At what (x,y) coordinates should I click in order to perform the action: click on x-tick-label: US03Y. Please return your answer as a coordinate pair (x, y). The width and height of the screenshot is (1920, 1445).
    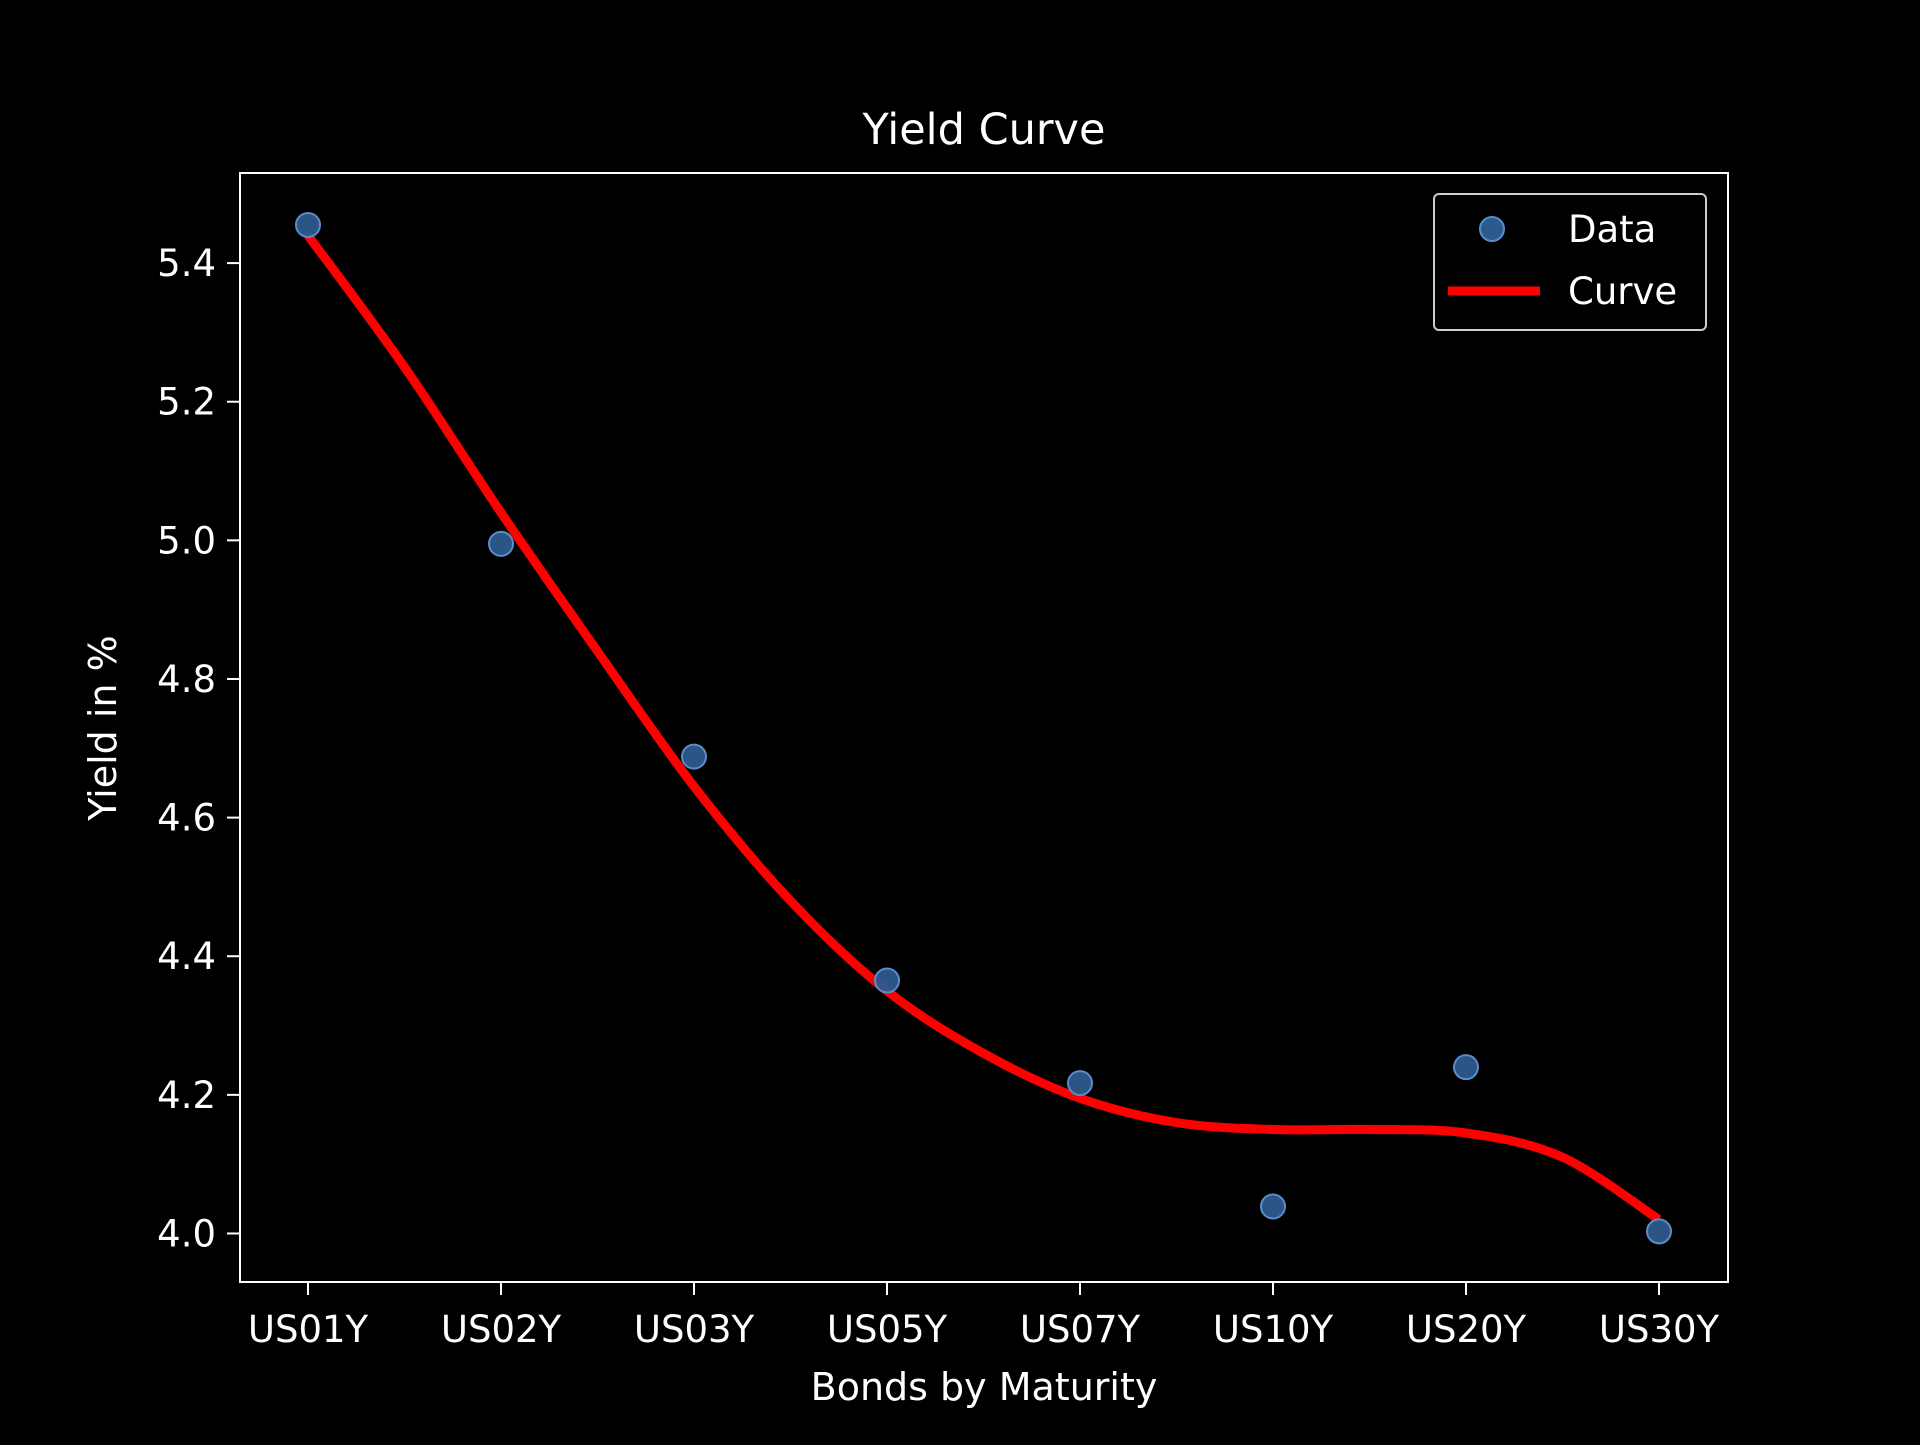
    Looking at the image, I should click on (694, 1329).